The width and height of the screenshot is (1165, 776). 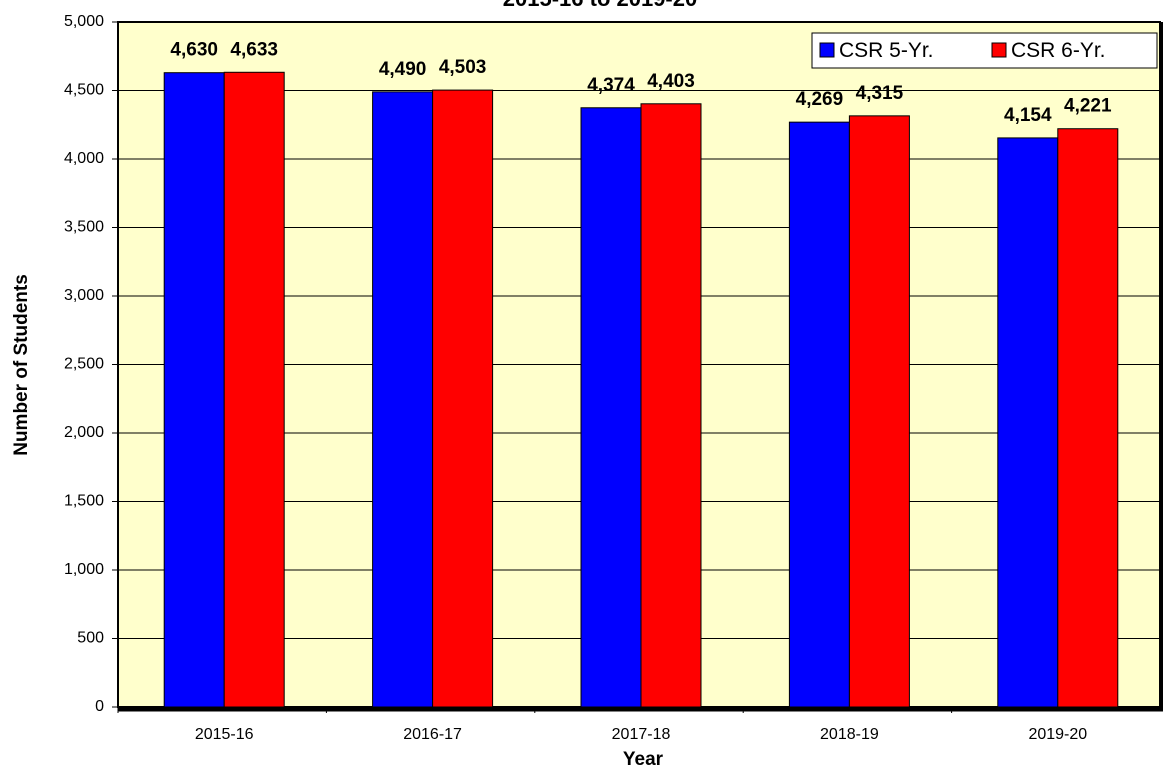 What do you see at coordinates (224, 734) in the screenshot?
I see `x-tick-label: 2015-16` at bounding box center [224, 734].